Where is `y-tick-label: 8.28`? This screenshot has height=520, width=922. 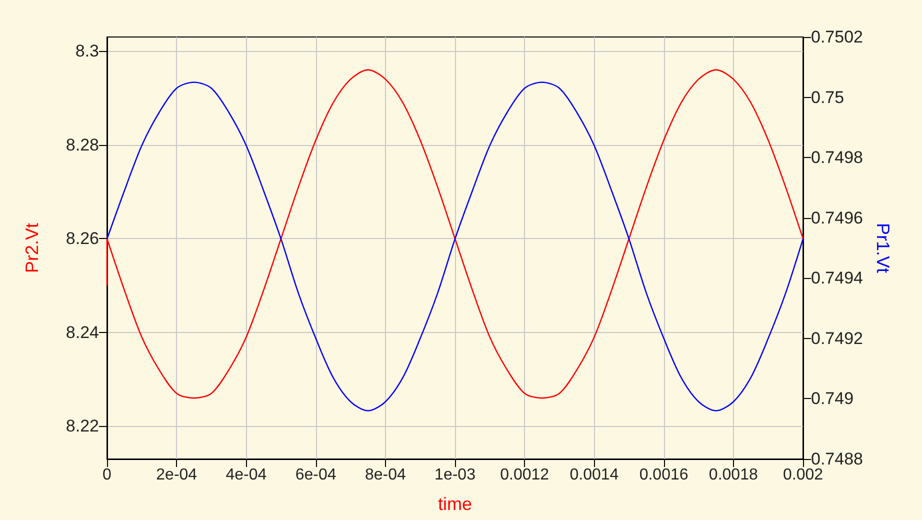
y-tick-label: 8.28 is located at coordinates (82, 144).